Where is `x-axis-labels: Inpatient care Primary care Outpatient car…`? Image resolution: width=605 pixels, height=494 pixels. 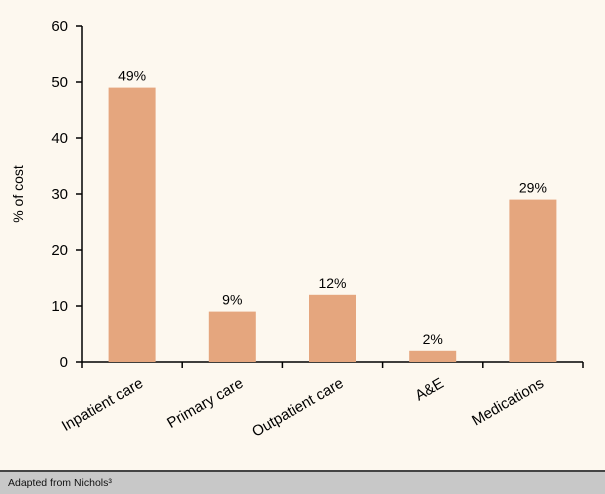
x-axis-labels: Inpatient care Primary care Outpatient car… is located at coordinates (321, 401).